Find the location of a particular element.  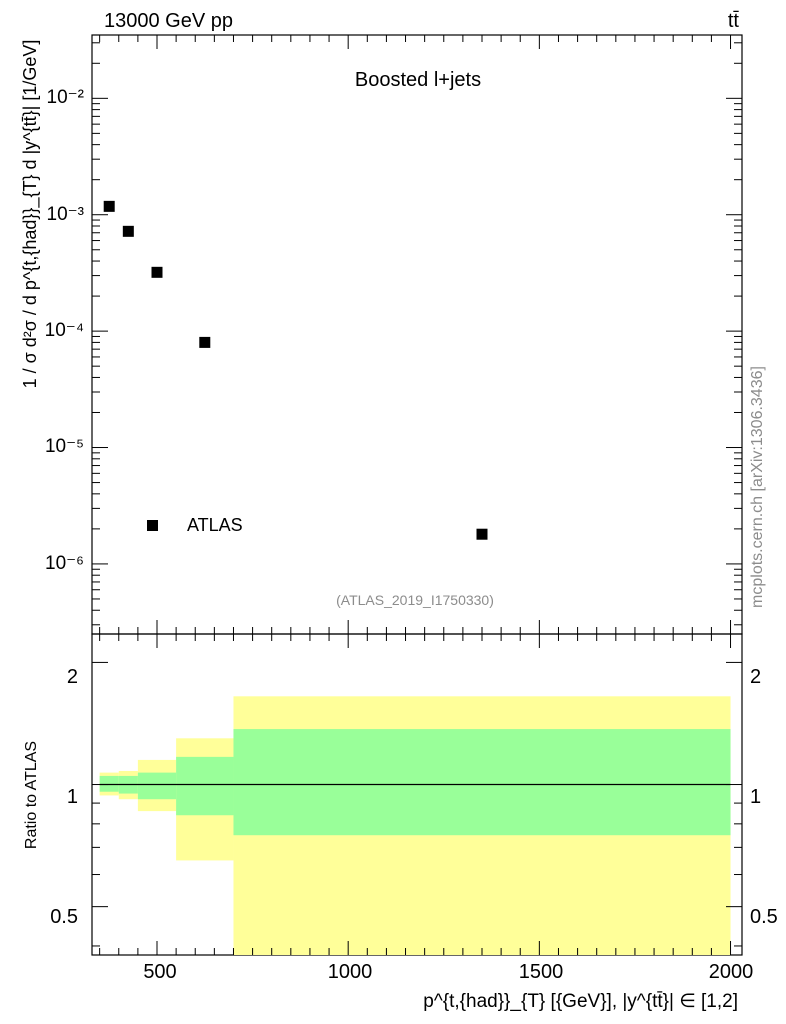

header-right-label: tt̄ is located at coordinates (734, 21).